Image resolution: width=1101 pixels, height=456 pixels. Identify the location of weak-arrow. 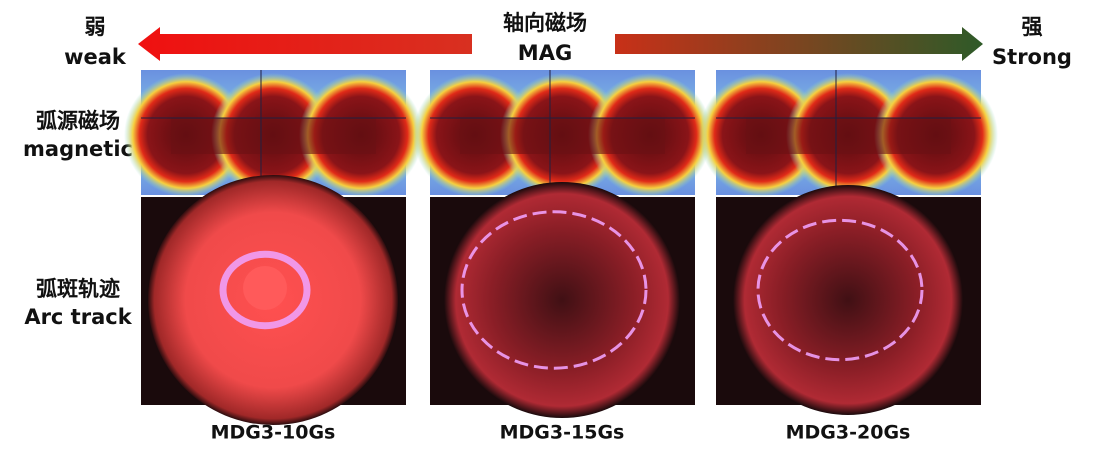
(305, 44).